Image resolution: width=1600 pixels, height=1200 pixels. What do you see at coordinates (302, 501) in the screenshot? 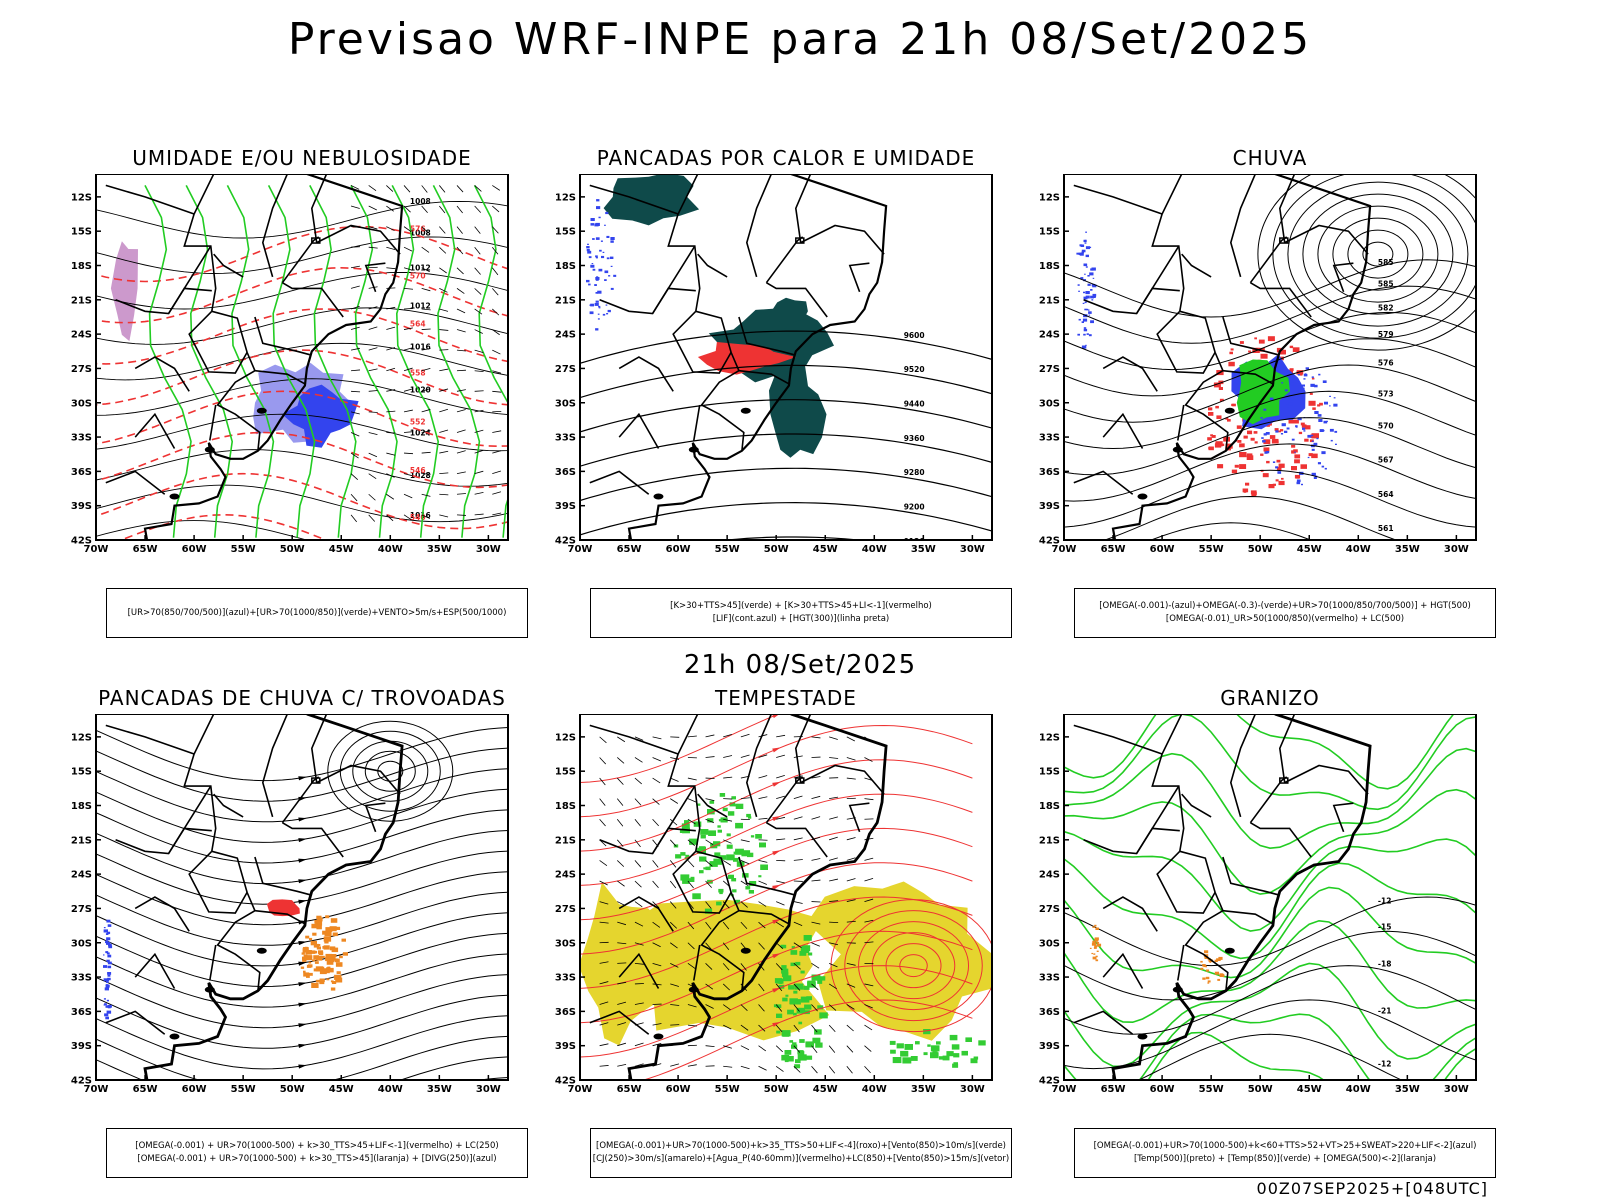
I see `thickness-contour` at bounding box center [302, 501].